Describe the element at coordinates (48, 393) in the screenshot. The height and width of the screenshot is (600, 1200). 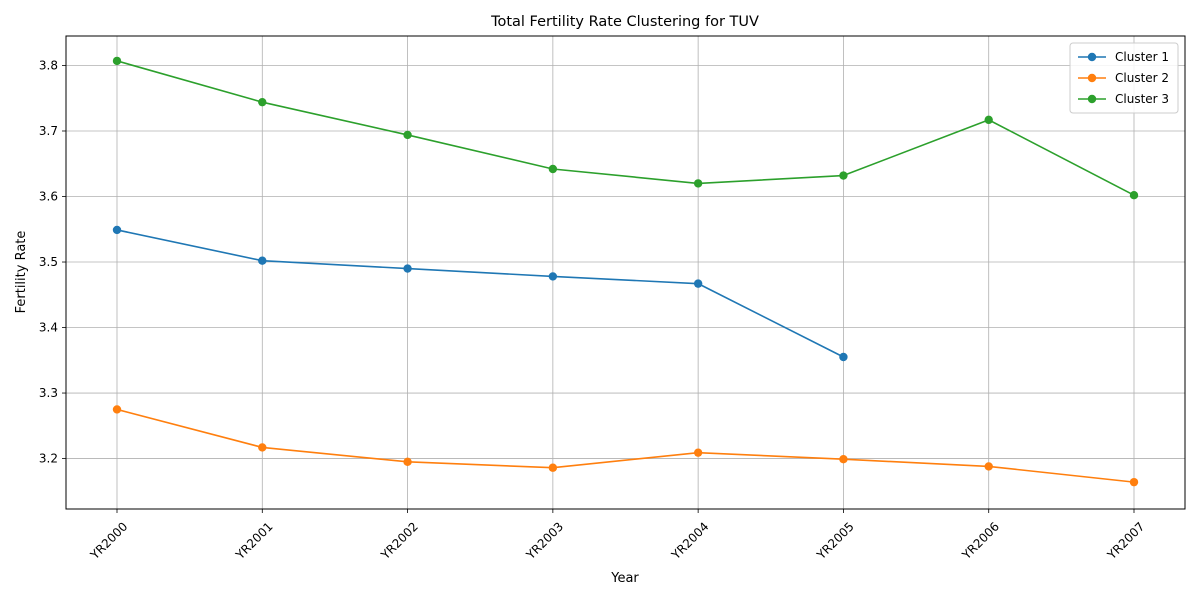
I see `y-tick-label: 3.3` at that location.